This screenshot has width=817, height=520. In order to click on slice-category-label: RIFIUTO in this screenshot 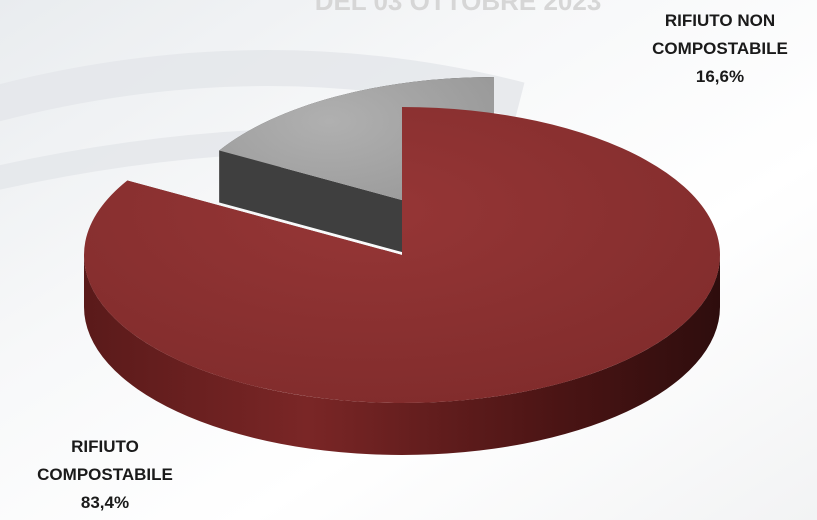, I will do `click(105, 446)`.